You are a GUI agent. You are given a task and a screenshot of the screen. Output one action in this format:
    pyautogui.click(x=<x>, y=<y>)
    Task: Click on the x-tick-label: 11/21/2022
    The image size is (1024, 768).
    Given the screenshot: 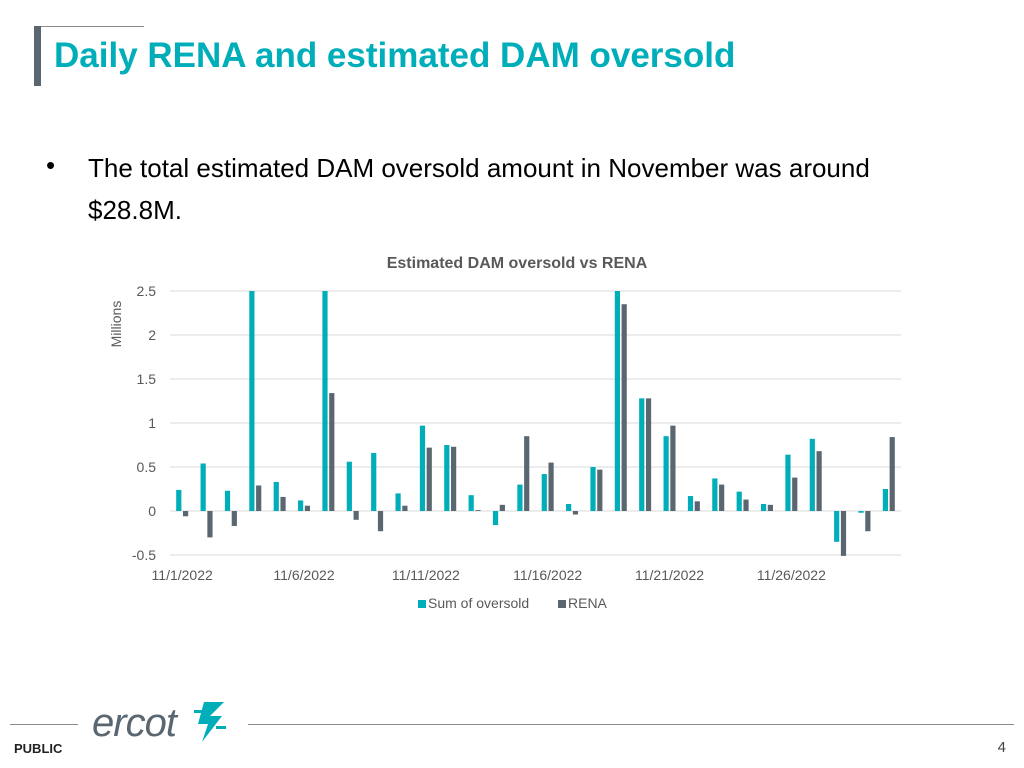 What is the action you would take?
    pyautogui.click(x=669, y=575)
    